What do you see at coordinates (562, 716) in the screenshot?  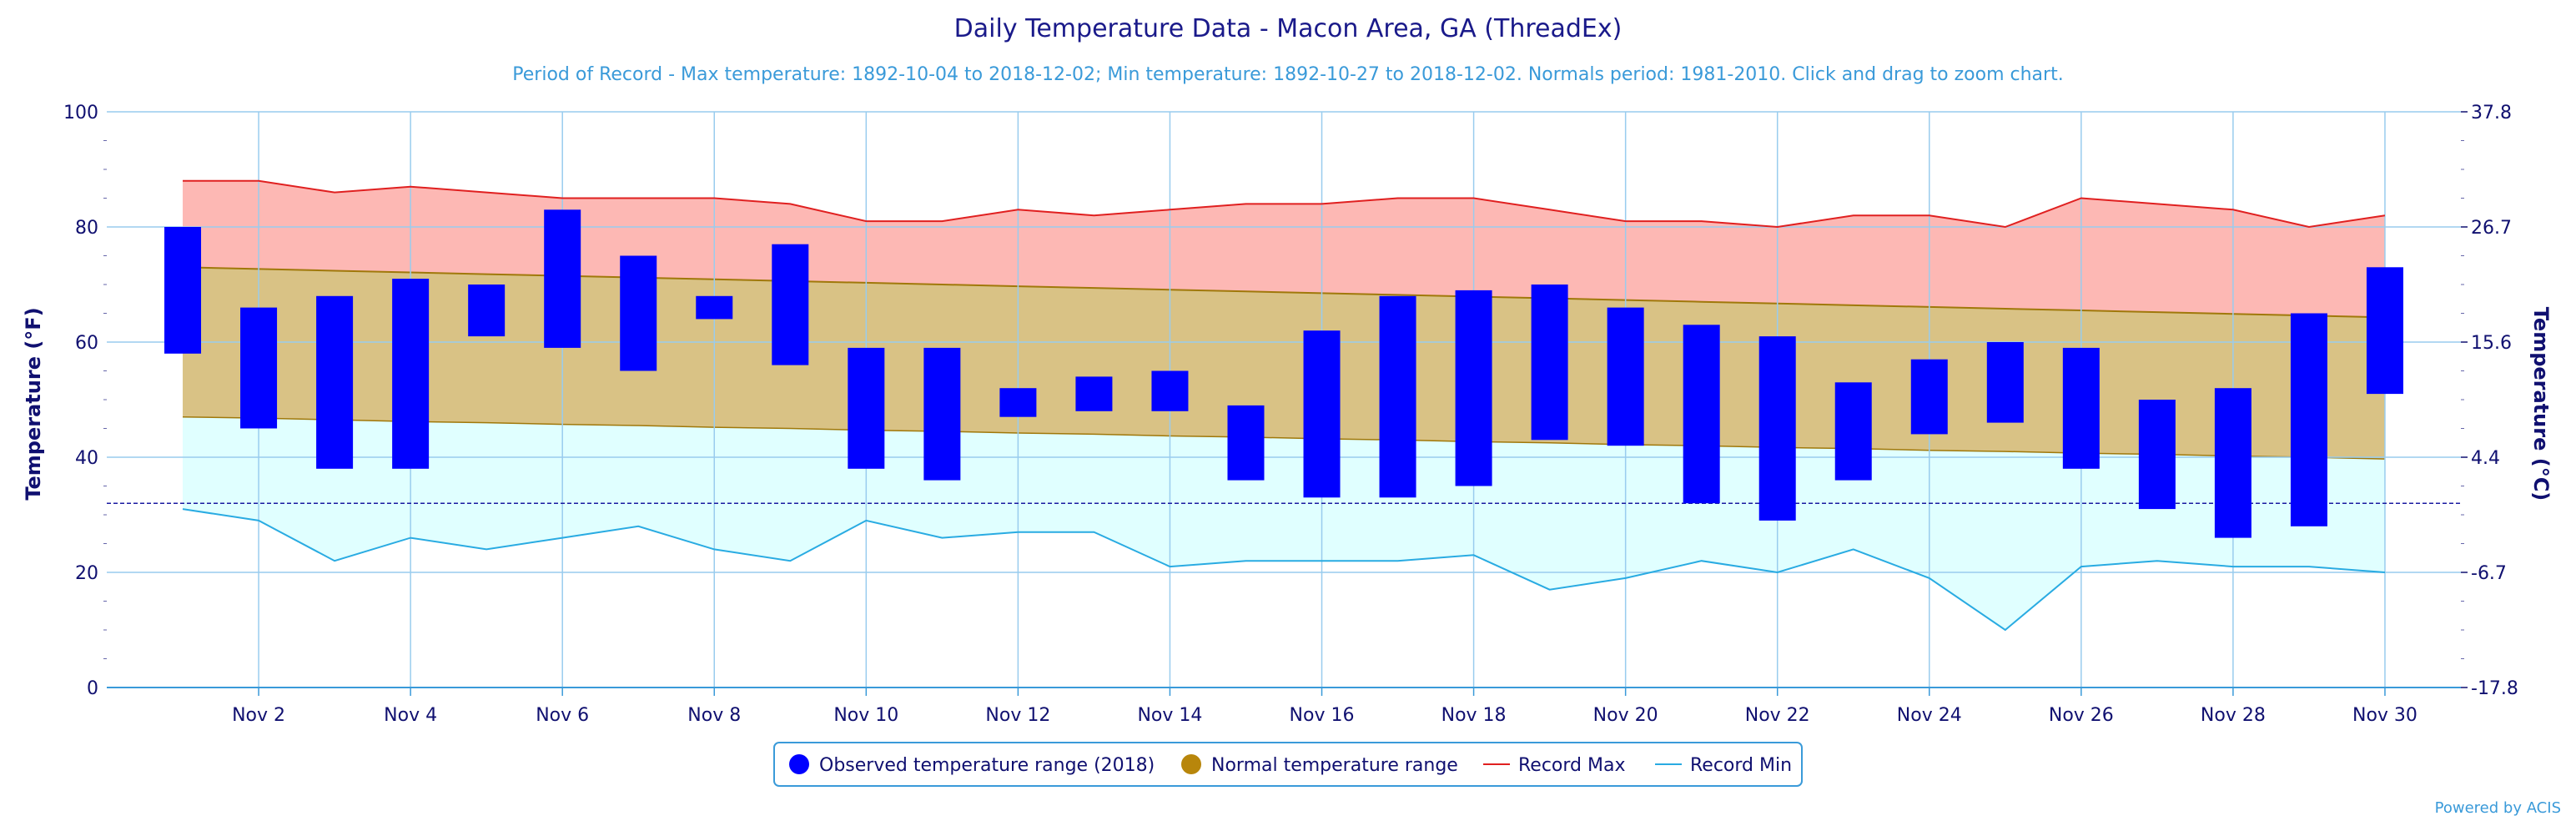 I see `x-tick-label: Nov 6` at bounding box center [562, 716].